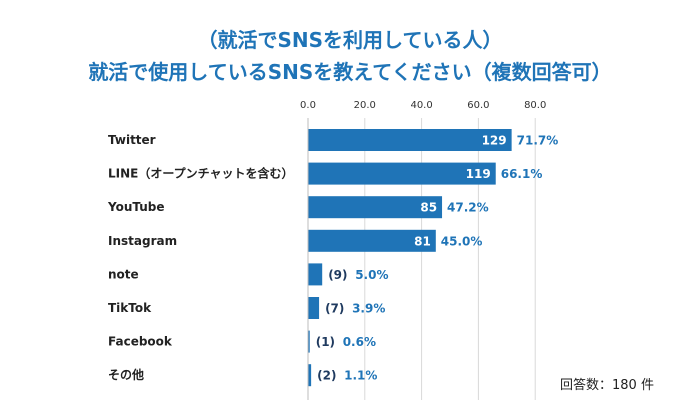 The width and height of the screenshot is (700, 420). Describe the element at coordinates (421, 105) in the screenshot. I see `x-tick-label: 40.0` at that location.